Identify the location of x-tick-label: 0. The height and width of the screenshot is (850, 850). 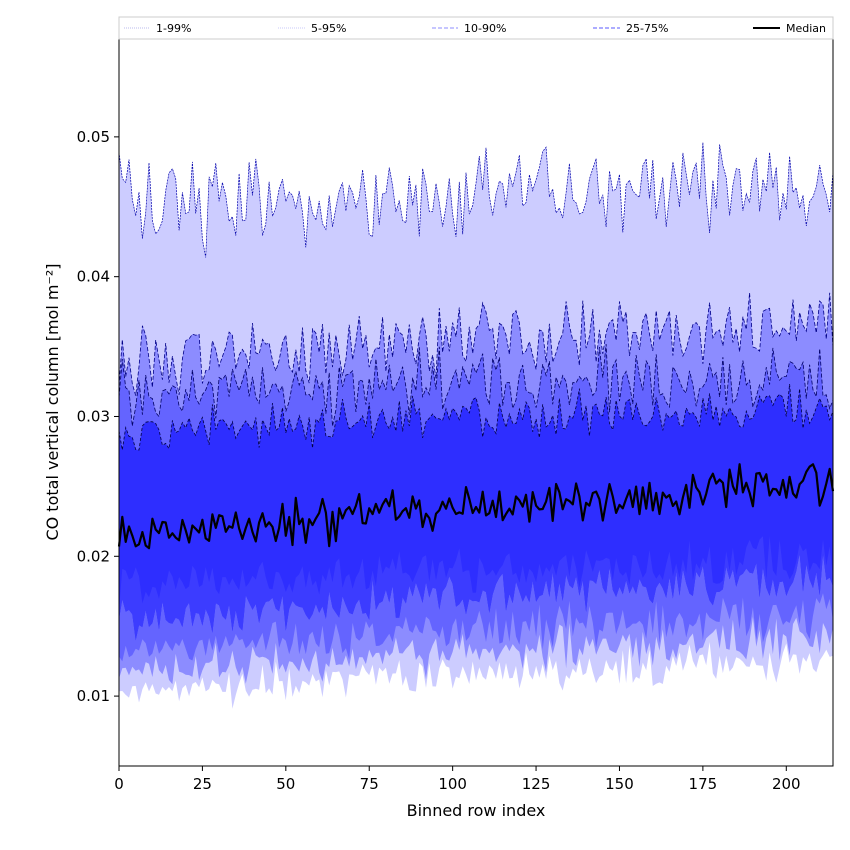
(119, 784).